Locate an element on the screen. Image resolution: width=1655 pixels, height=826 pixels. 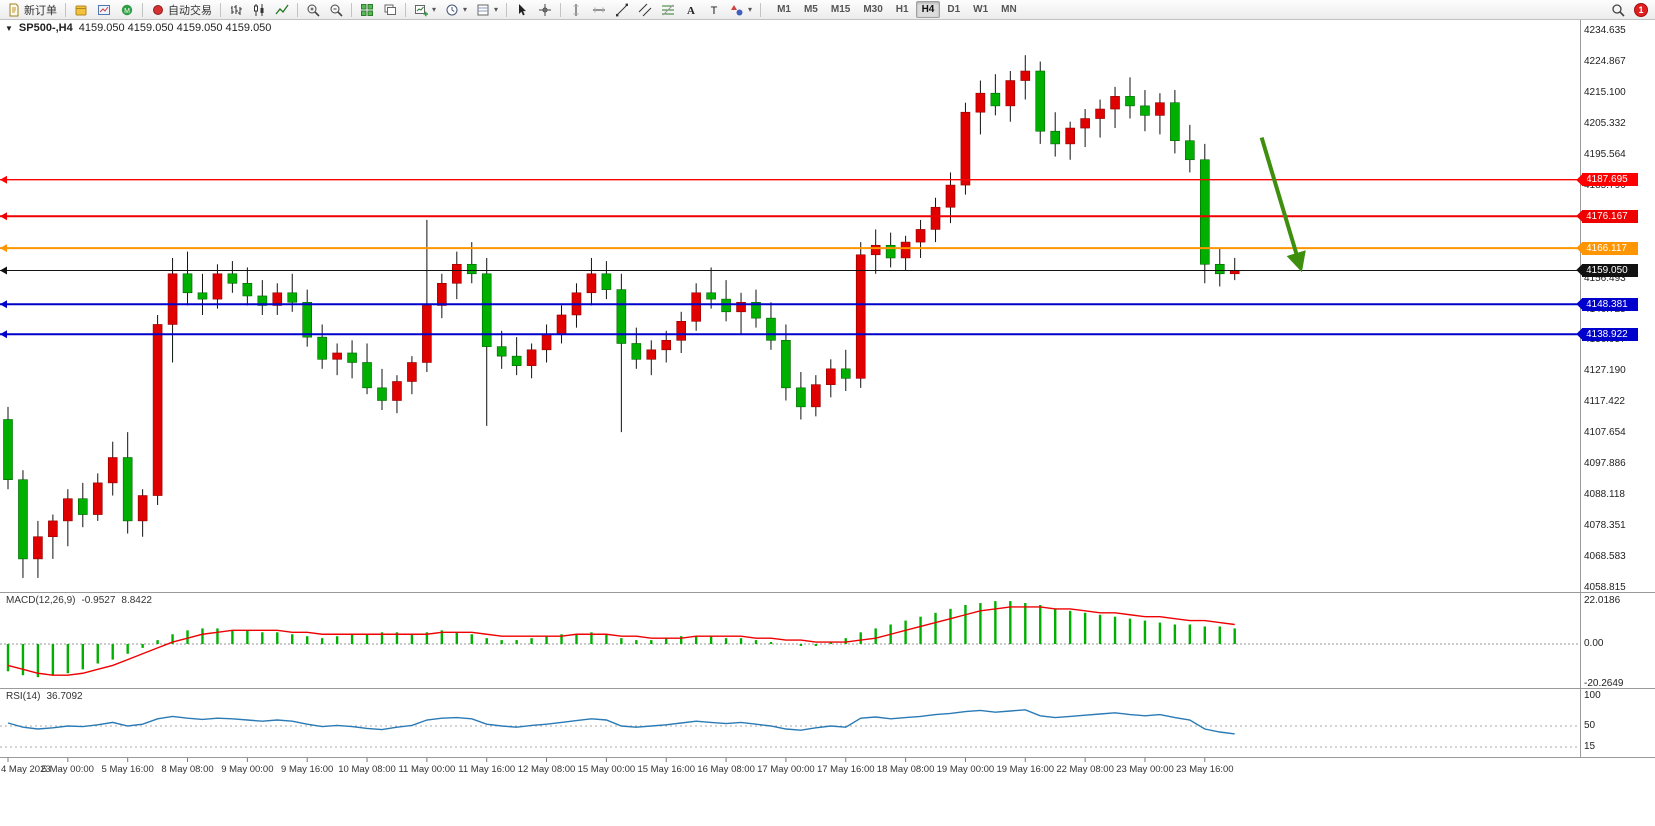
line-chart-mode-button is located at coordinates (282, 10).